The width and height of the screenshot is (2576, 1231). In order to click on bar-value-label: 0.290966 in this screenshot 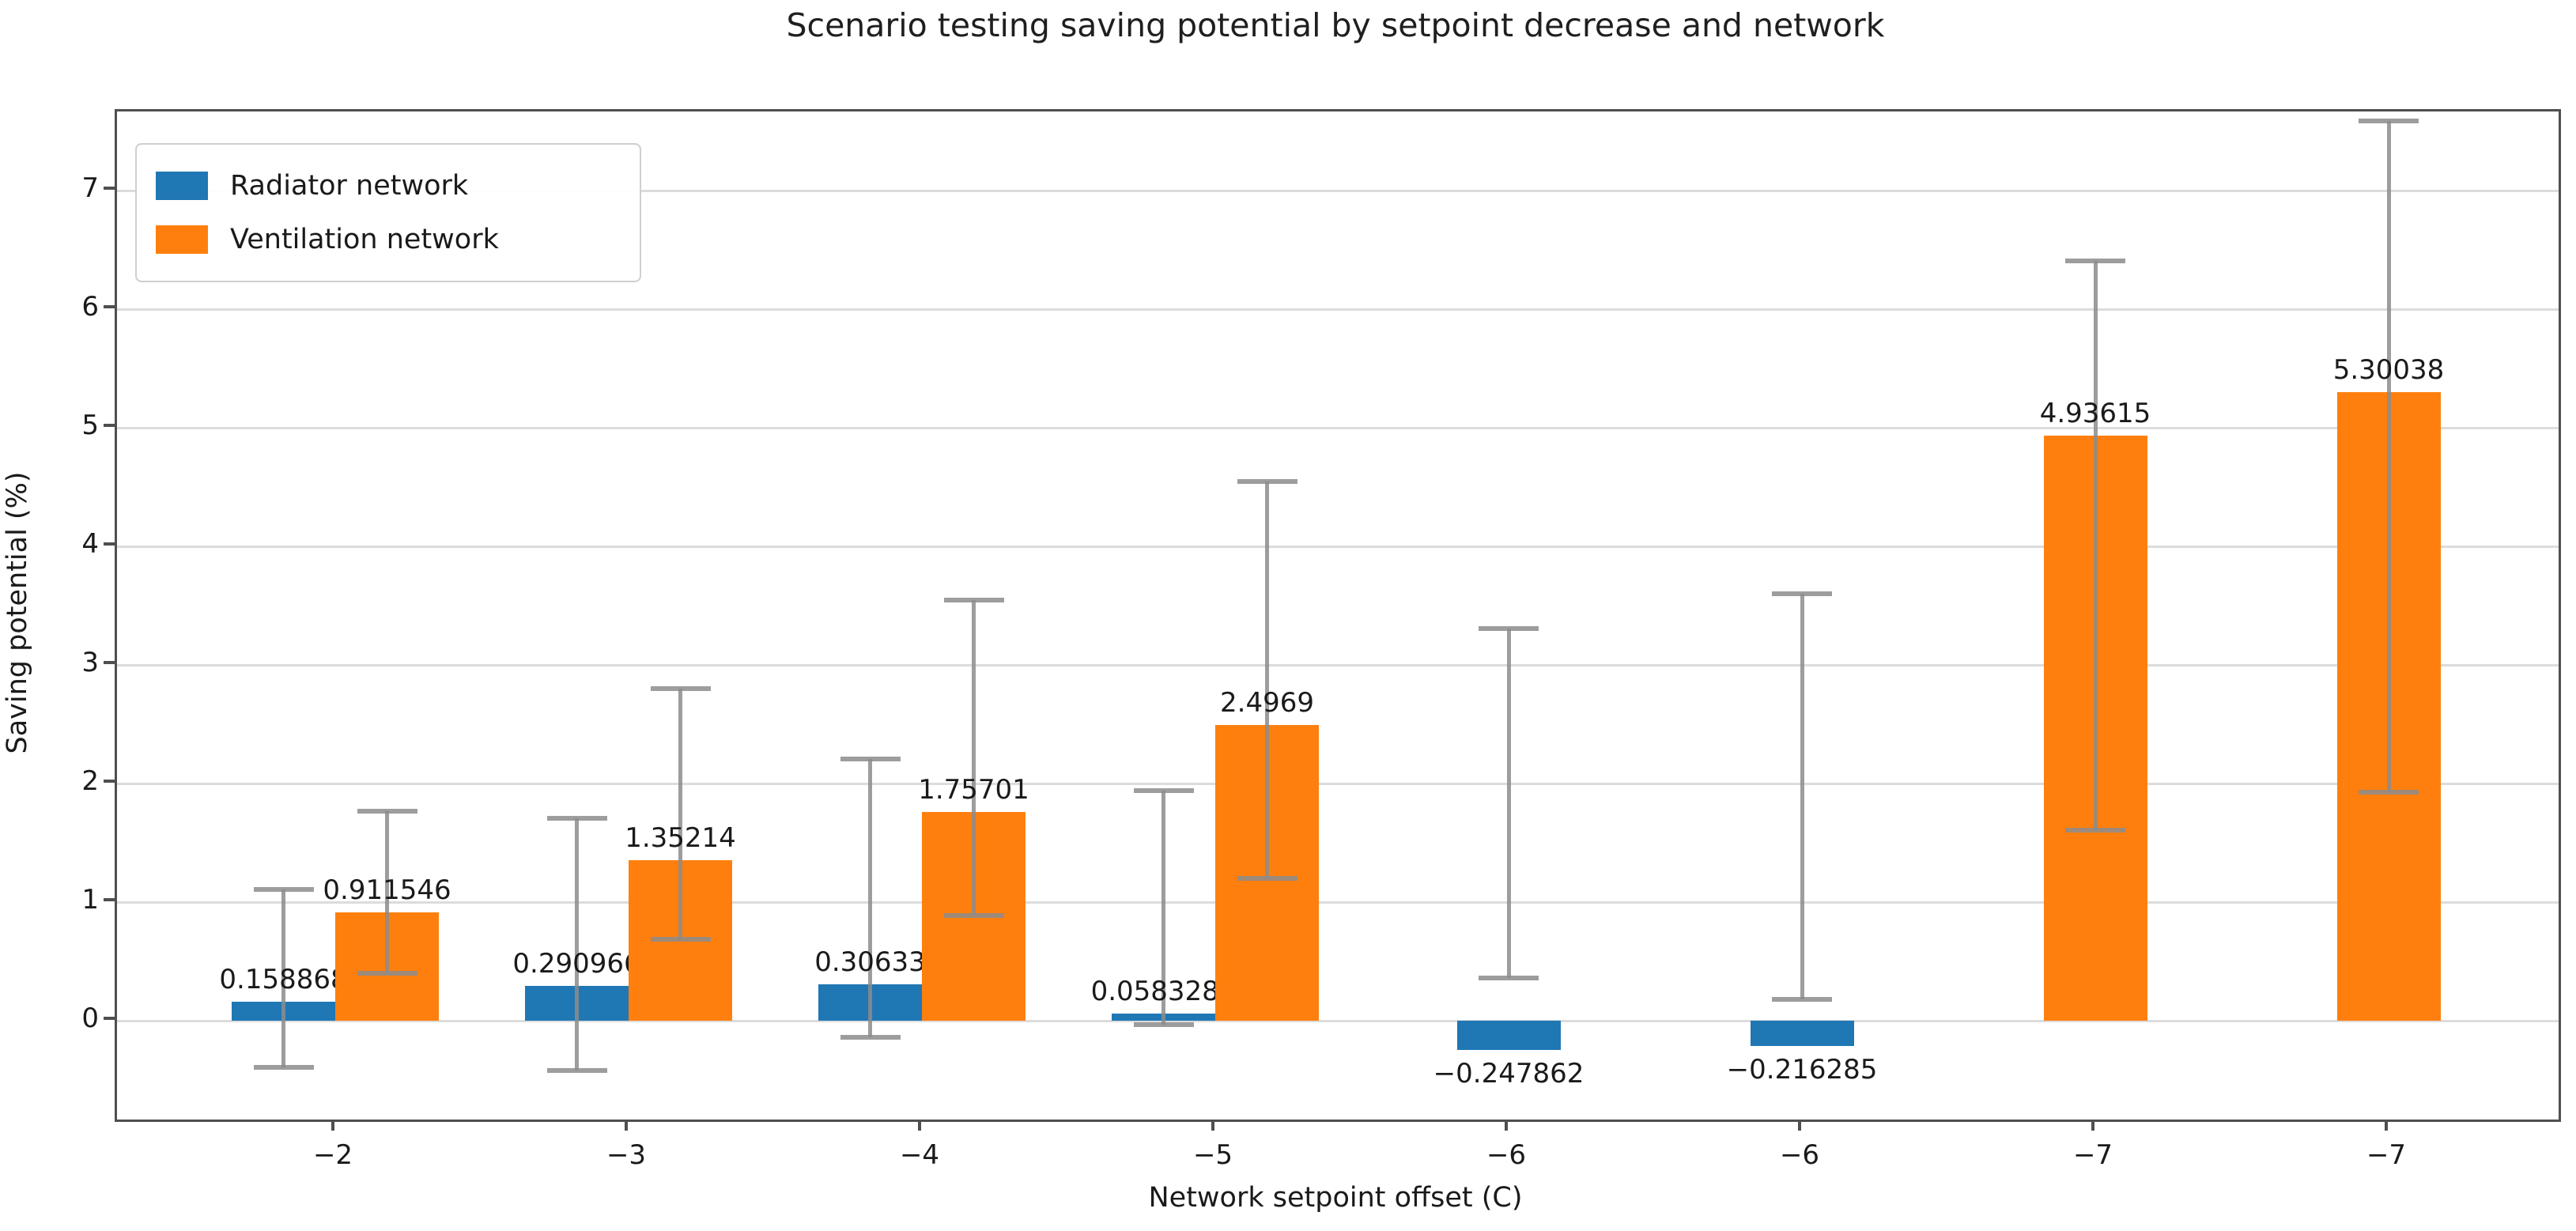, I will do `click(576, 964)`.